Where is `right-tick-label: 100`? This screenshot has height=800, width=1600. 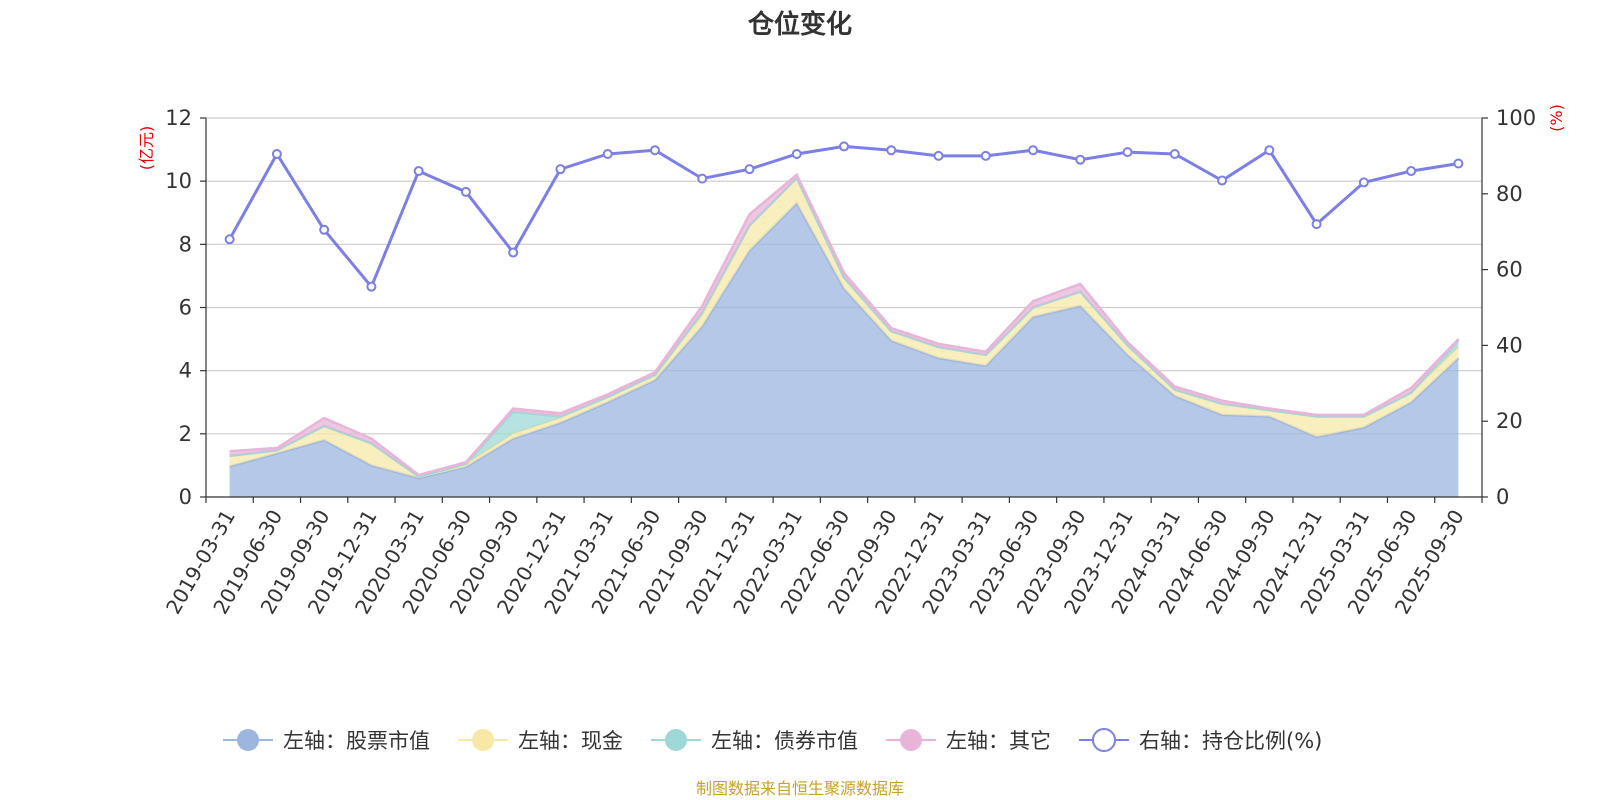
right-tick-label: 100 is located at coordinates (1516, 118).